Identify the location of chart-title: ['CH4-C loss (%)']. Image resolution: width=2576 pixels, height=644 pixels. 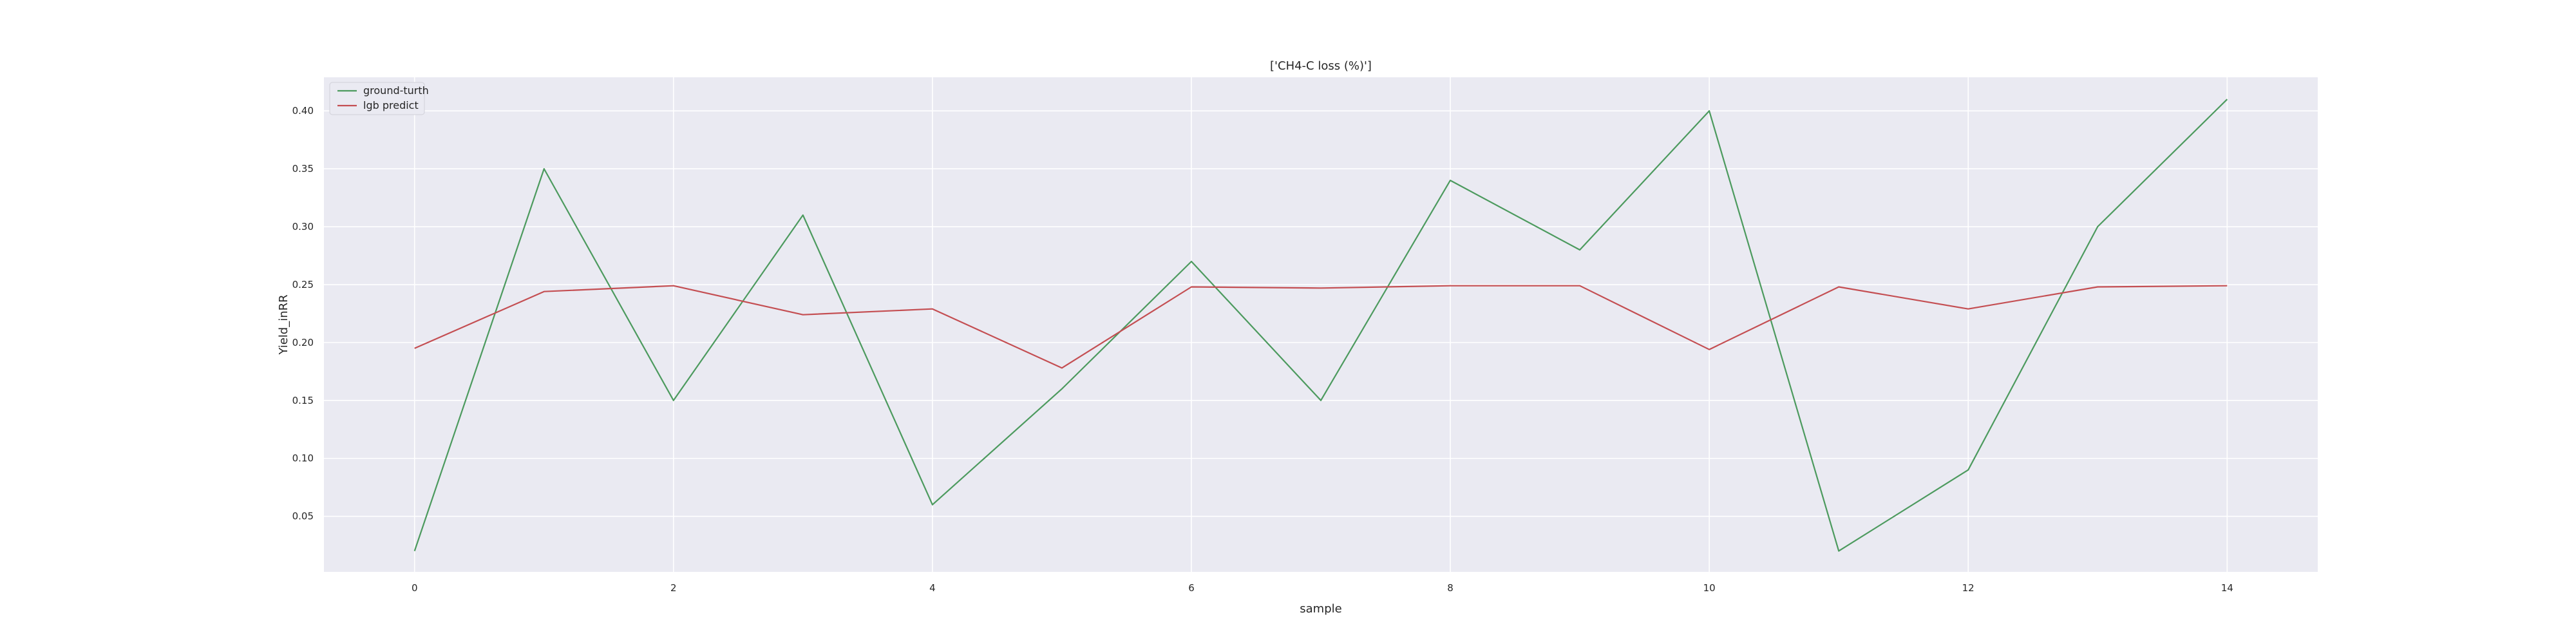
(1321, 66).